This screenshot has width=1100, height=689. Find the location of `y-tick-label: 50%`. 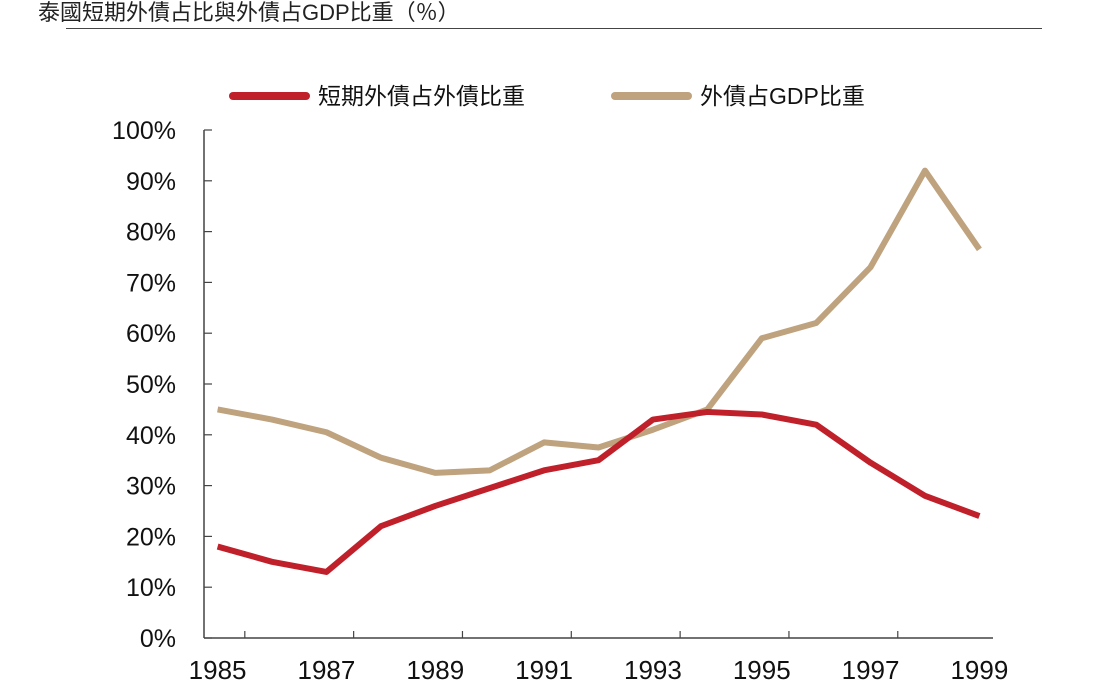

y-tick-label: 50% is located at coordinates (151, 385).